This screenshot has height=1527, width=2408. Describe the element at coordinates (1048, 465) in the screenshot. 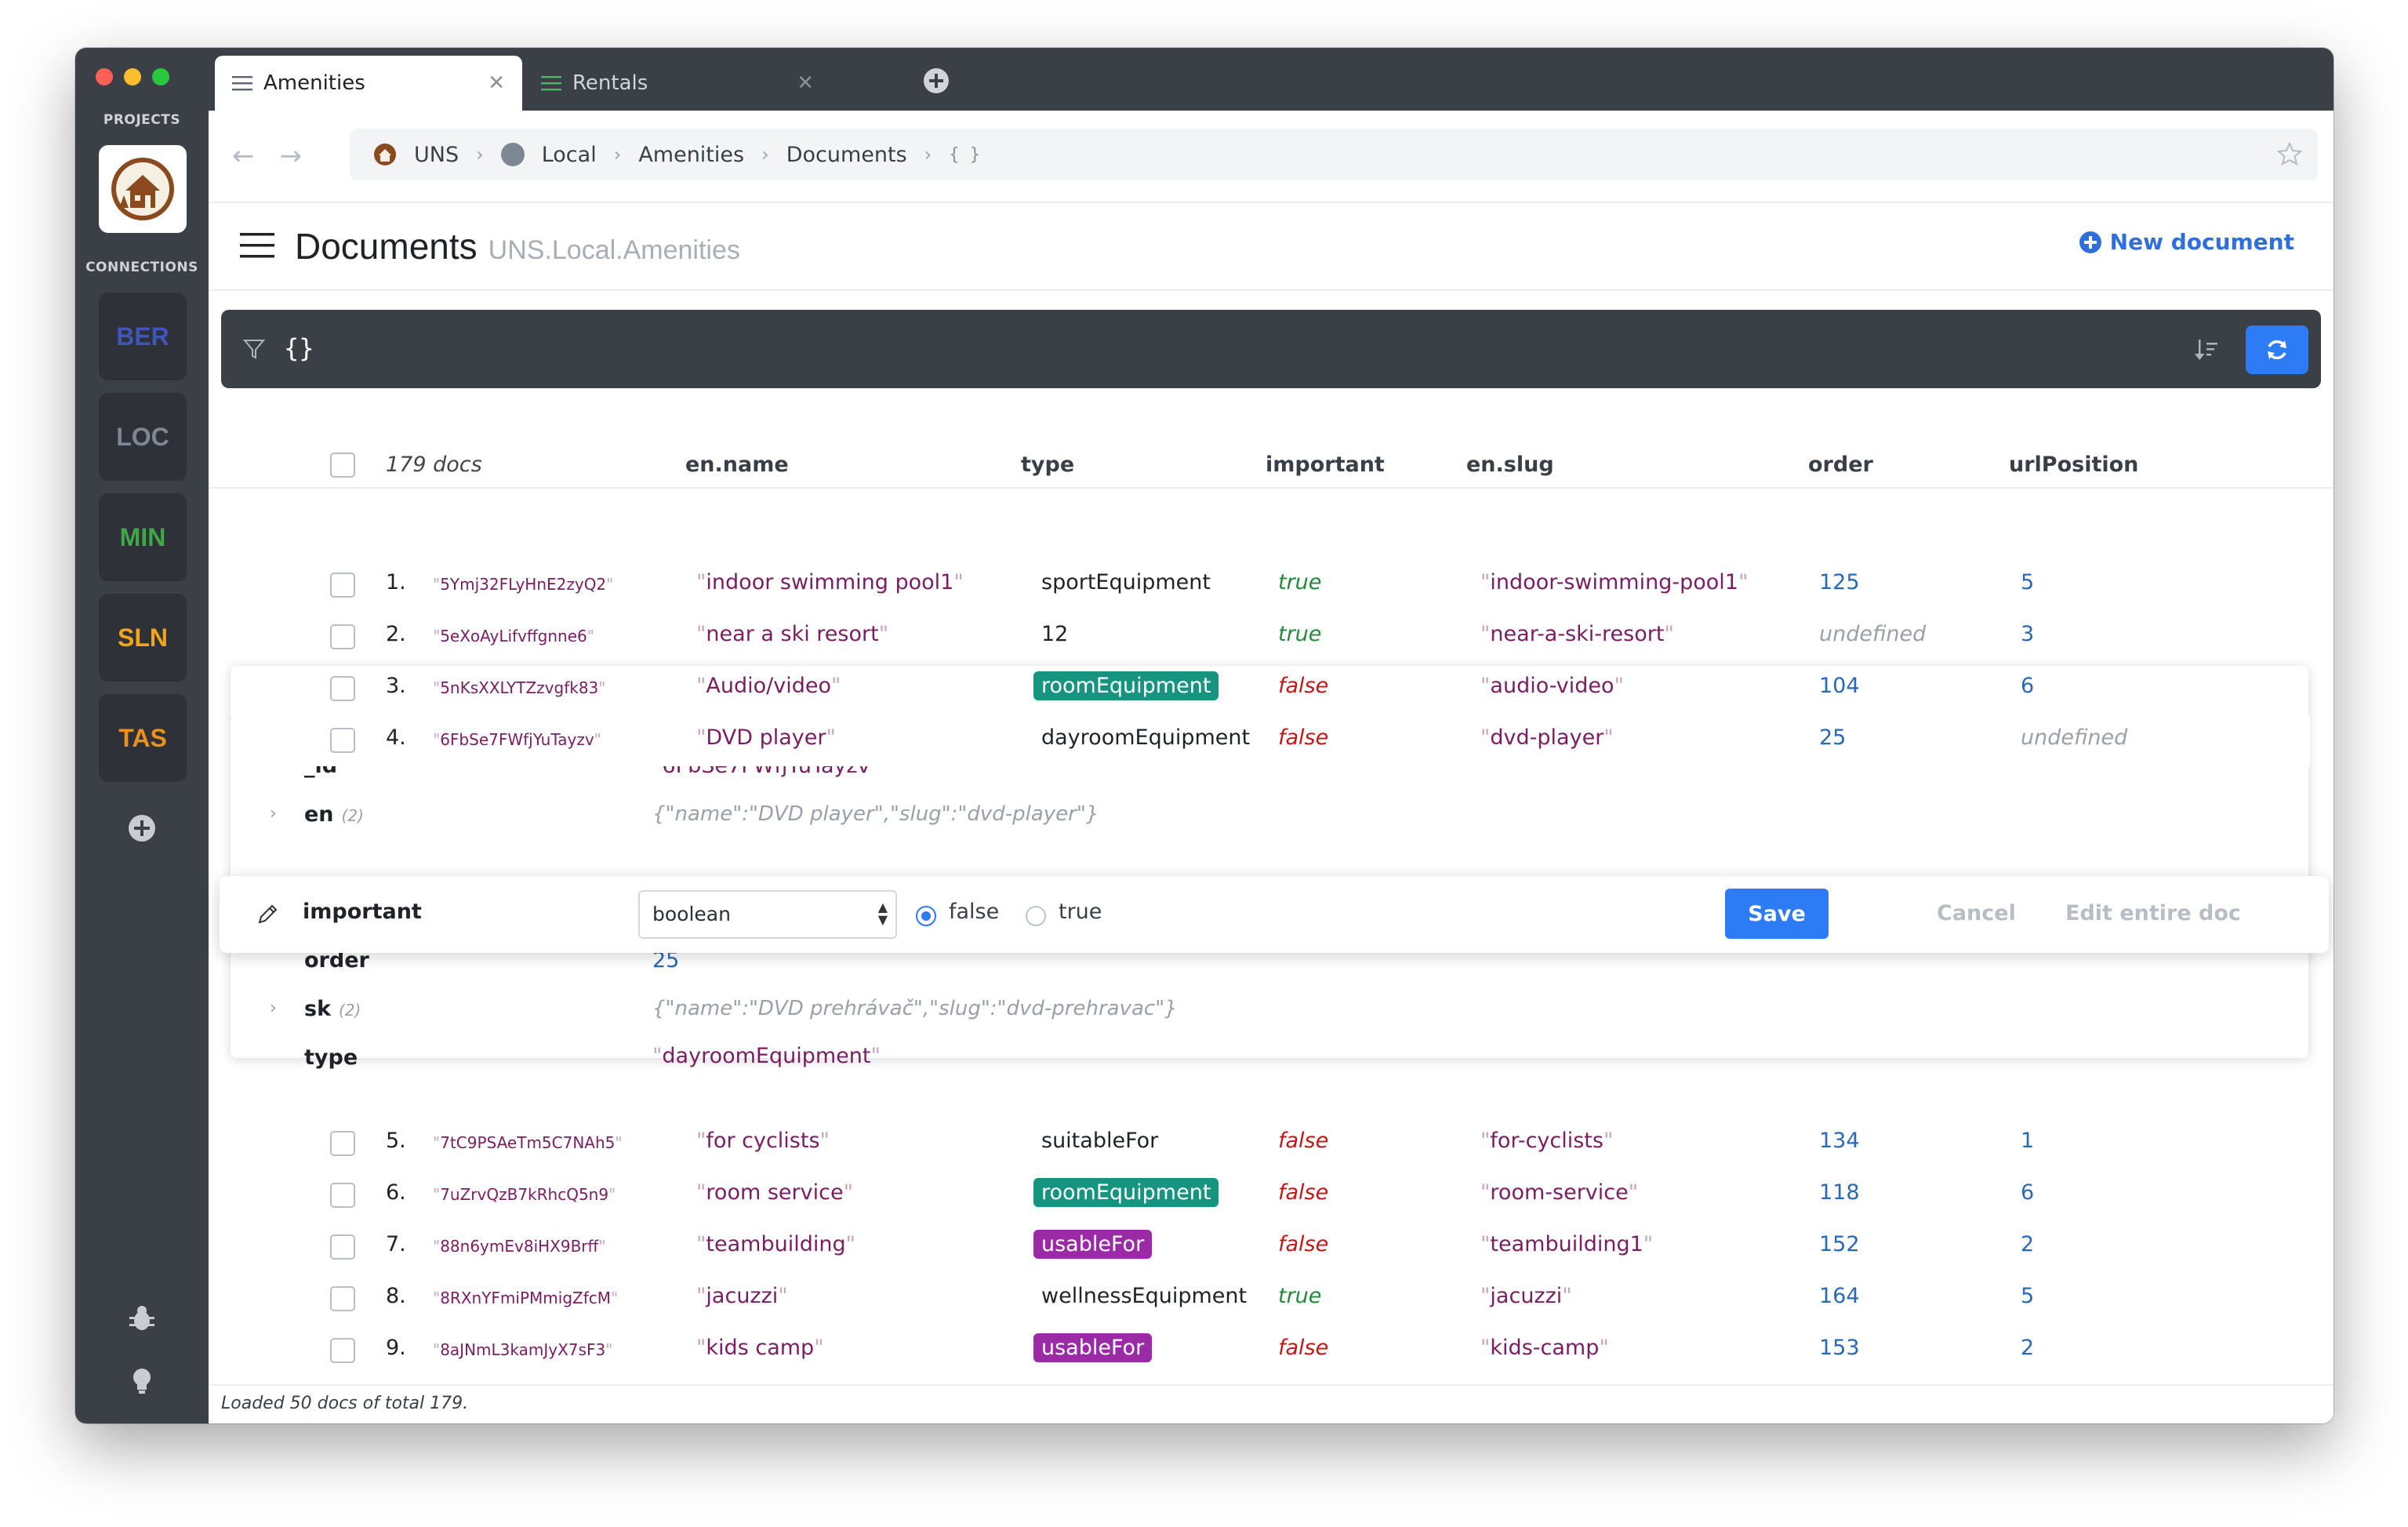

I see `column-header: type` at that location.